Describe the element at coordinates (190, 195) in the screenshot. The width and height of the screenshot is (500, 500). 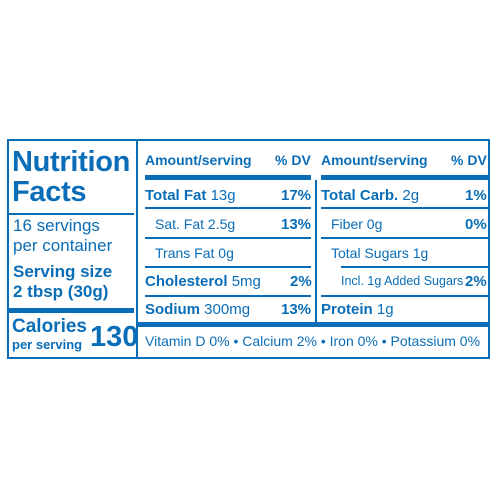
I see `total-fat-row: Total Fat 13g` at that location.